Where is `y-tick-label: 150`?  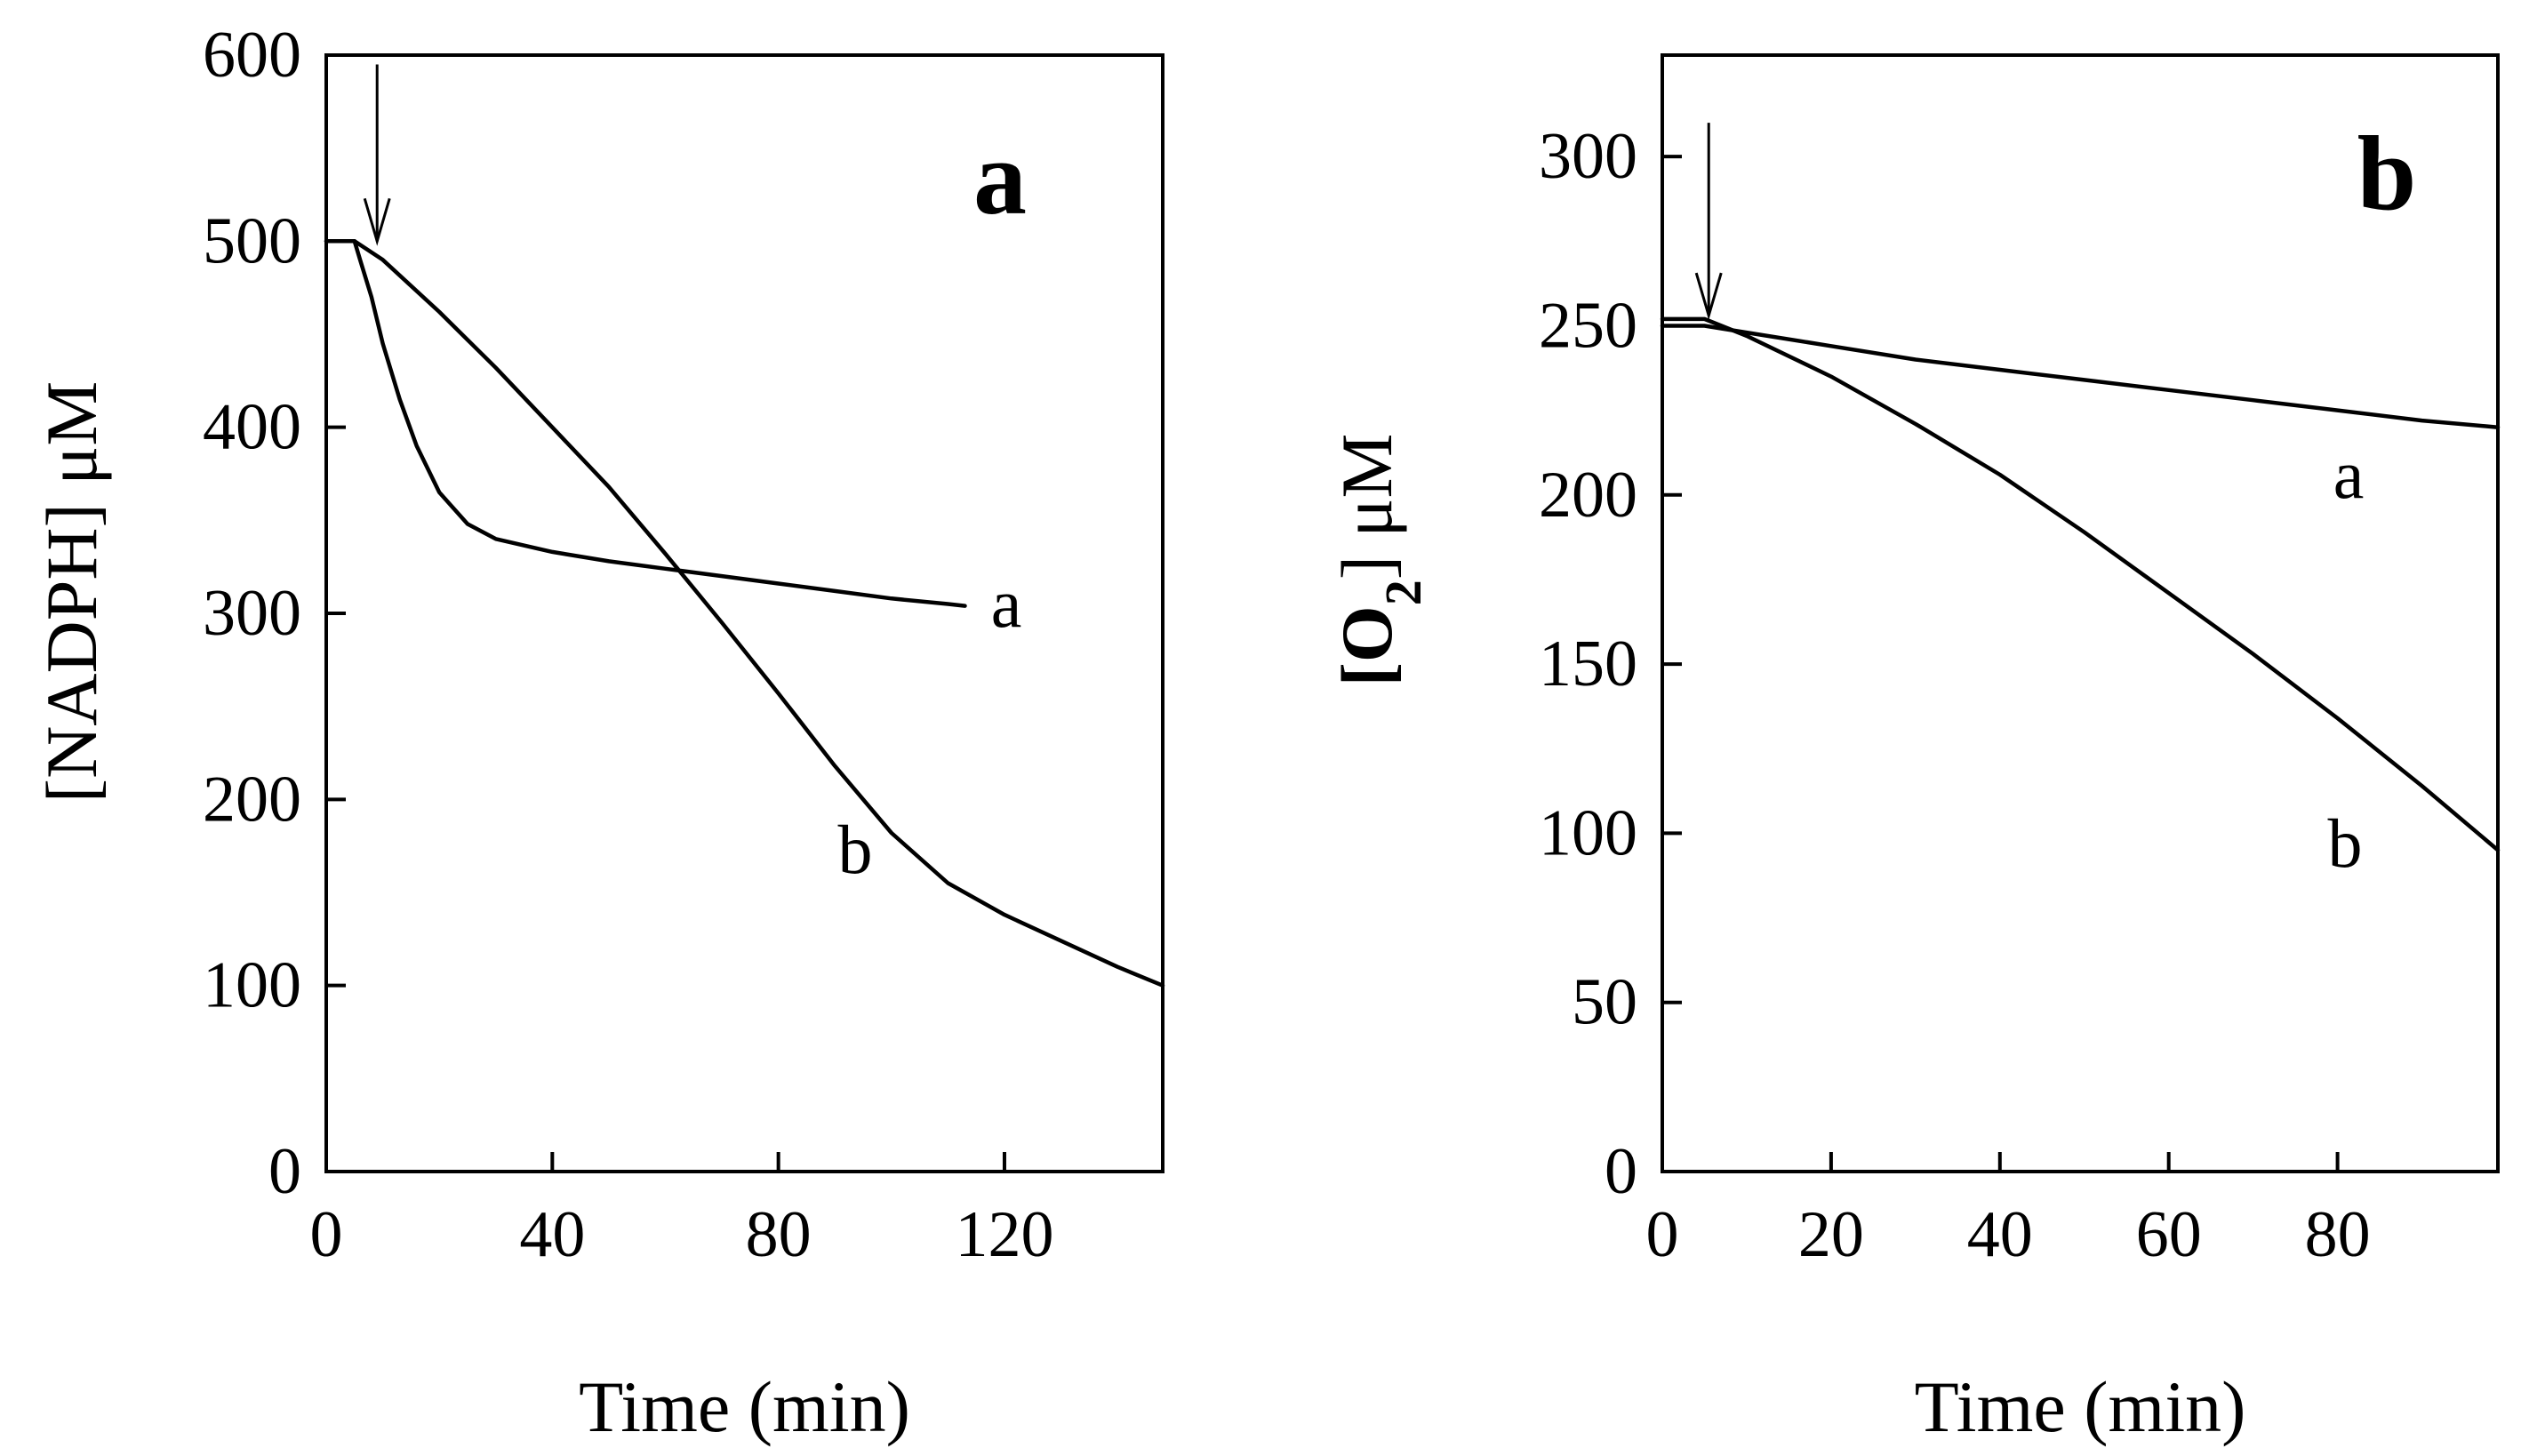 y-tick-label: 150 is located at coordinates (1588, 664).